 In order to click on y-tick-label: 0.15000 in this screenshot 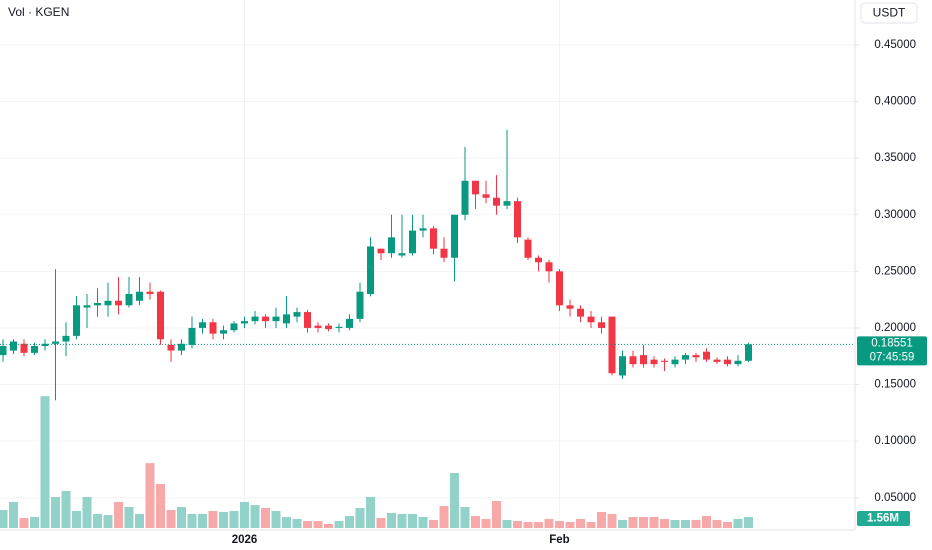, I will do `click(895, 385)`.